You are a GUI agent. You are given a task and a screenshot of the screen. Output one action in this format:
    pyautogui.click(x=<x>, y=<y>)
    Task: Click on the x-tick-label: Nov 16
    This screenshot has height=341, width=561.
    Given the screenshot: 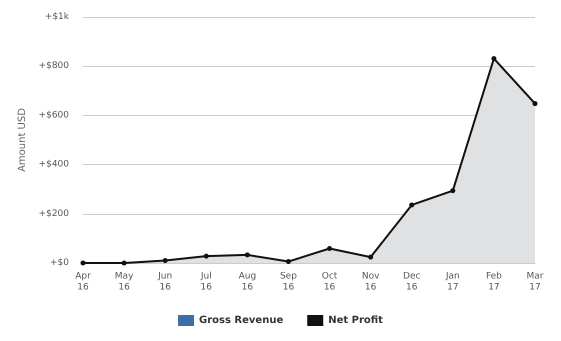 What is the action you would take?
    pyautogui.click(x=371, y=282)
    